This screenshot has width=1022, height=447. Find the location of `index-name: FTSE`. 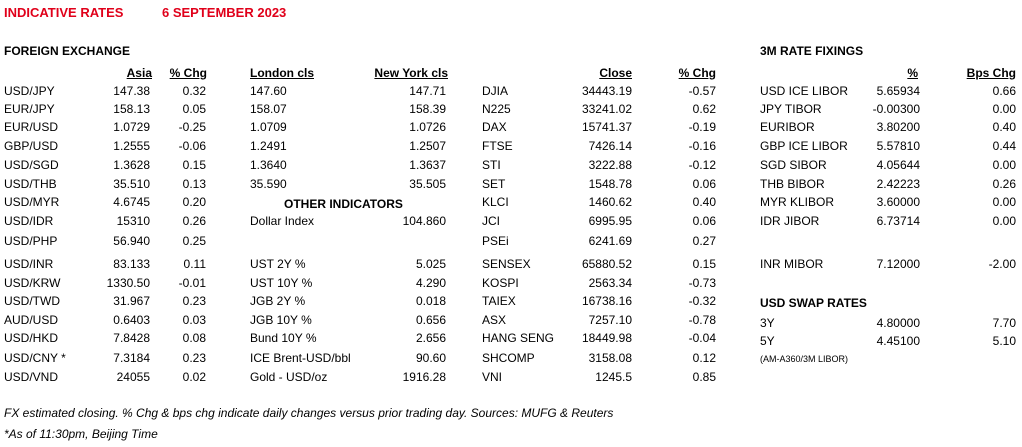

index-name: FTSE is located at coordinates (497, 146).